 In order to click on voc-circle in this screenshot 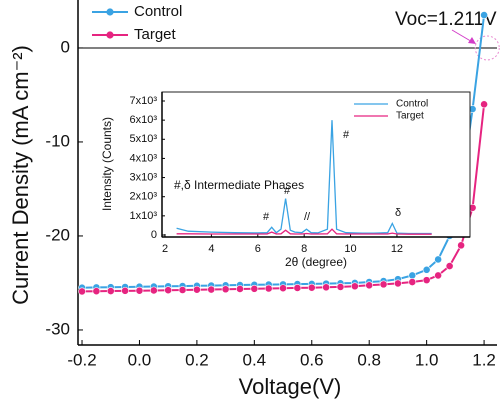, I will do `click(487, 48)`.